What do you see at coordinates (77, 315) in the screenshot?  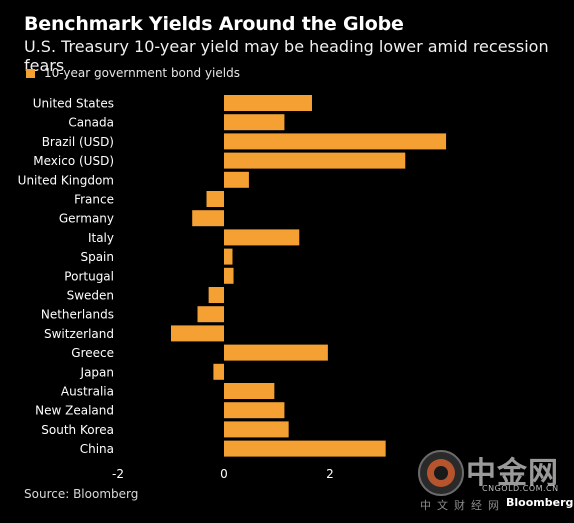 I see `category-label: Netherlands` at bounding box center [77, 315].